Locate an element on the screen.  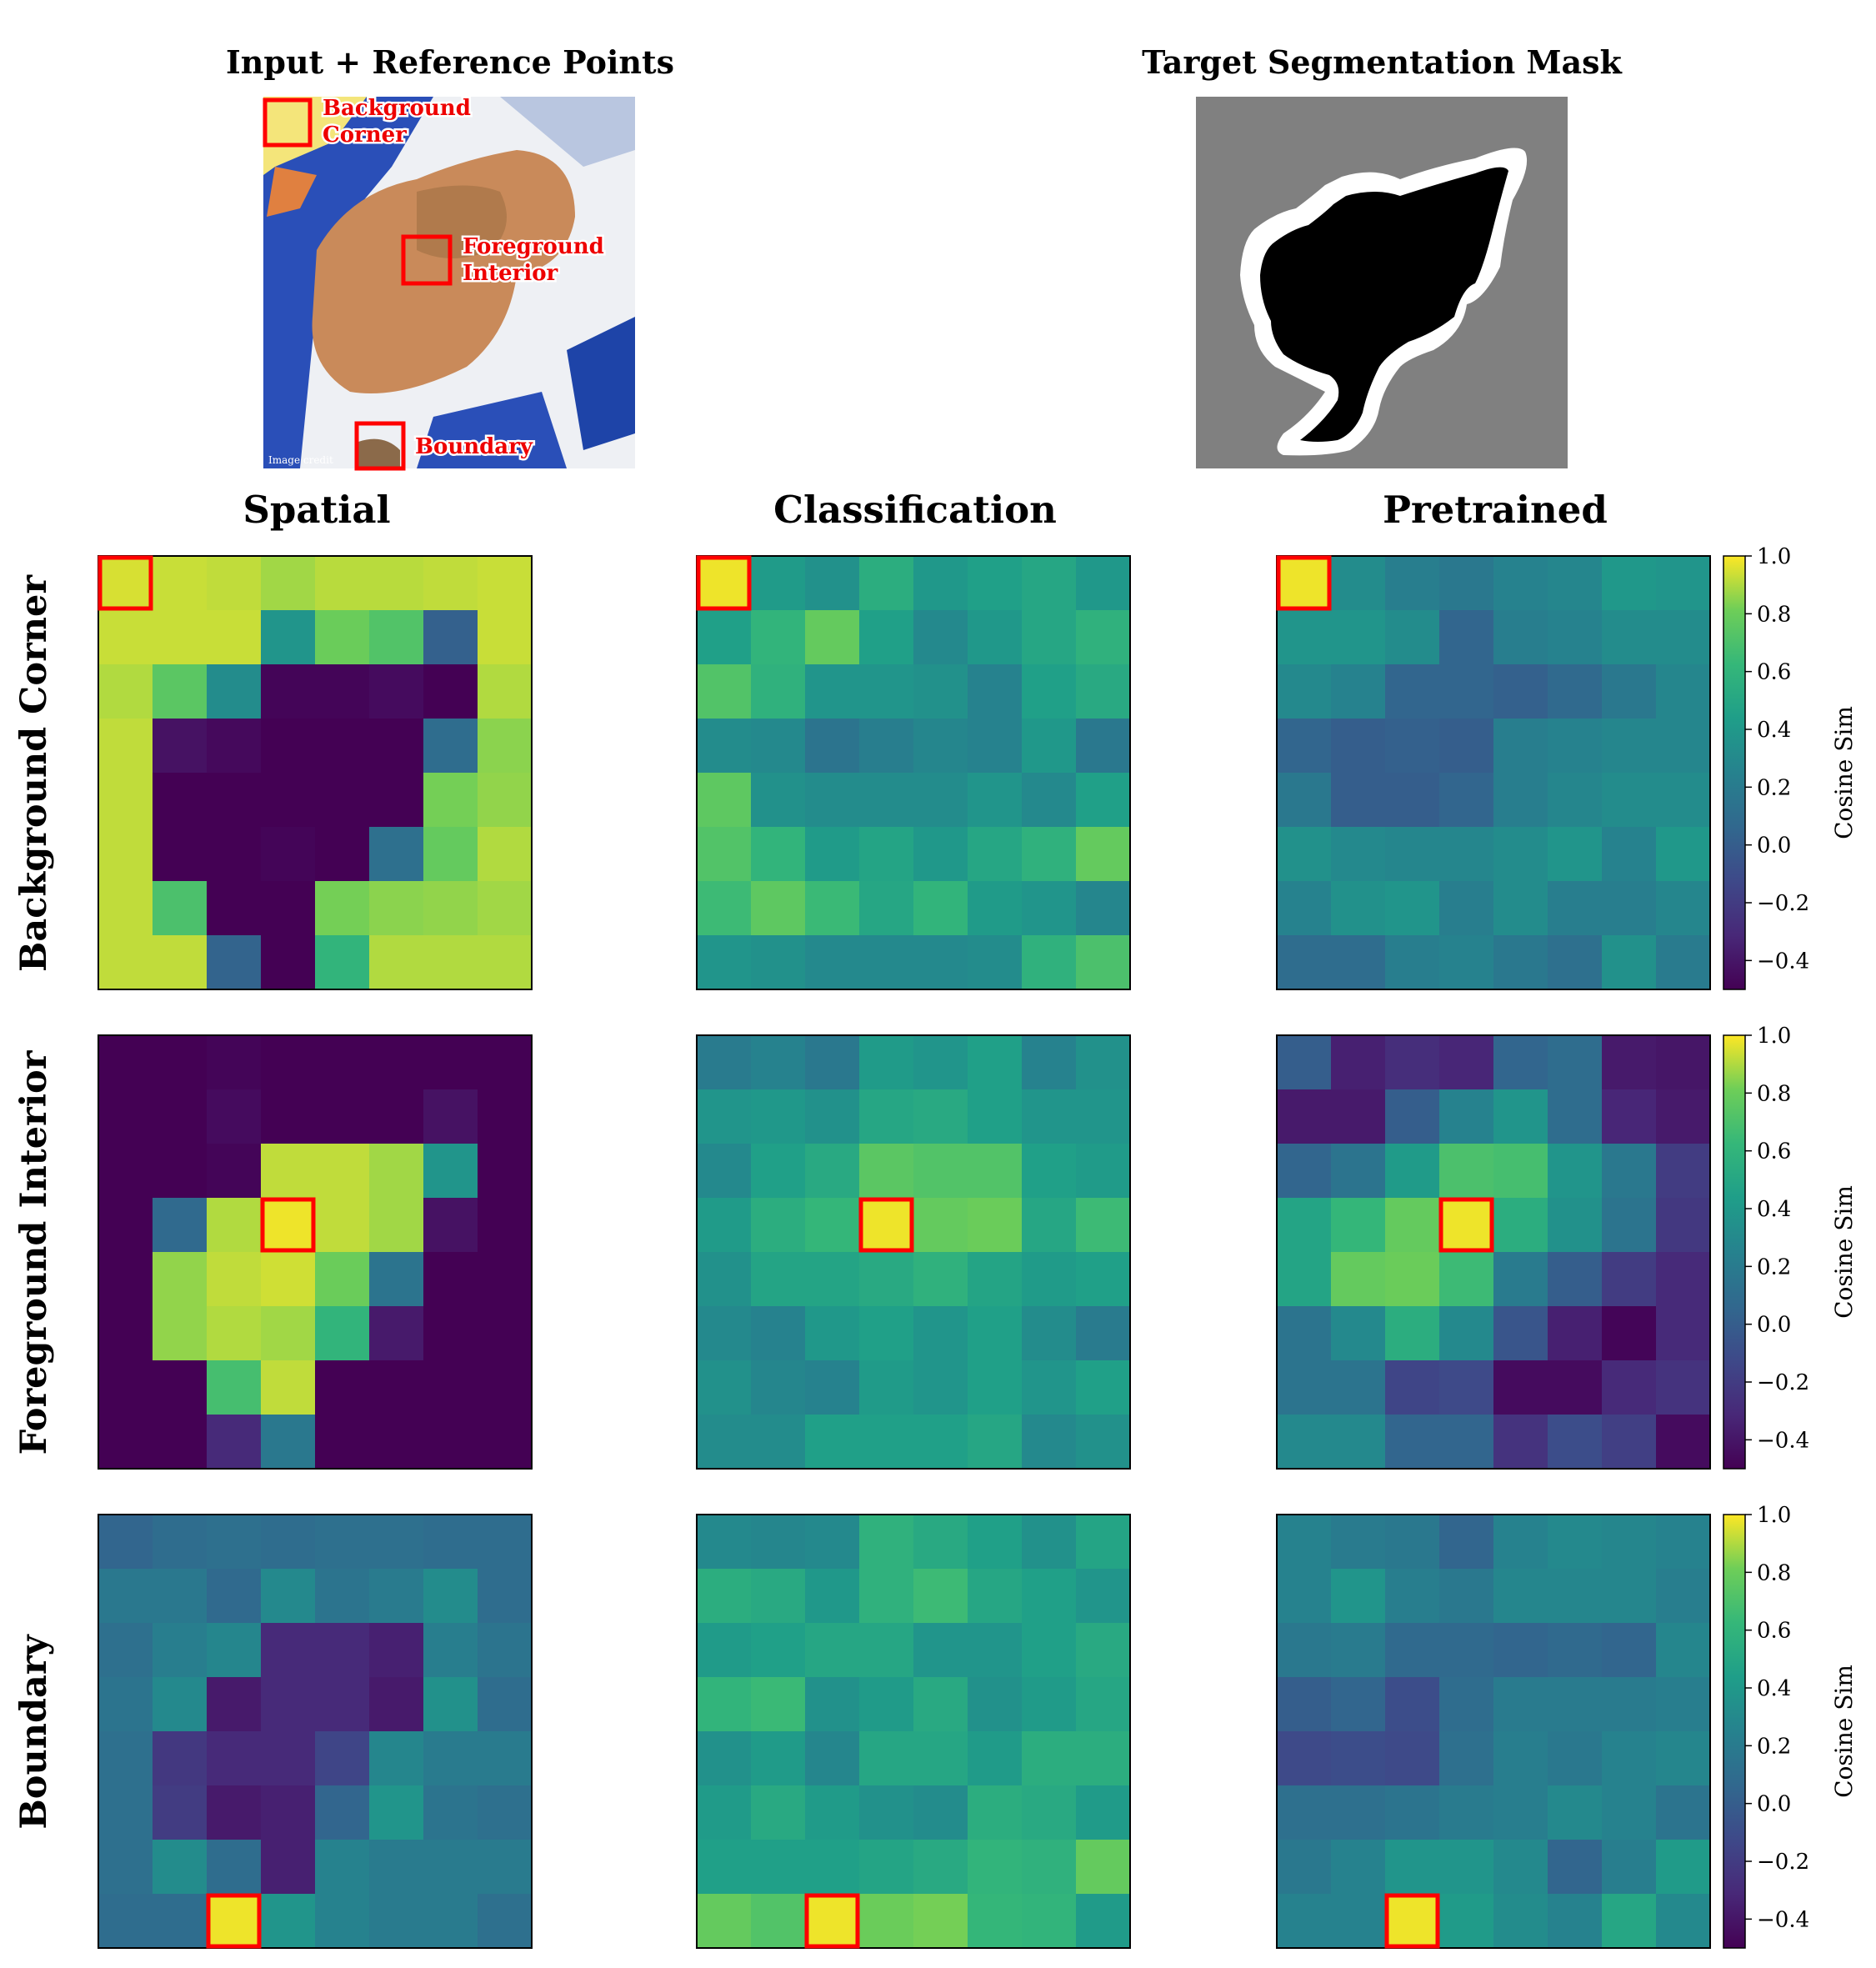
image-credit-caption: Image credit is located at coordinates (300, 460).